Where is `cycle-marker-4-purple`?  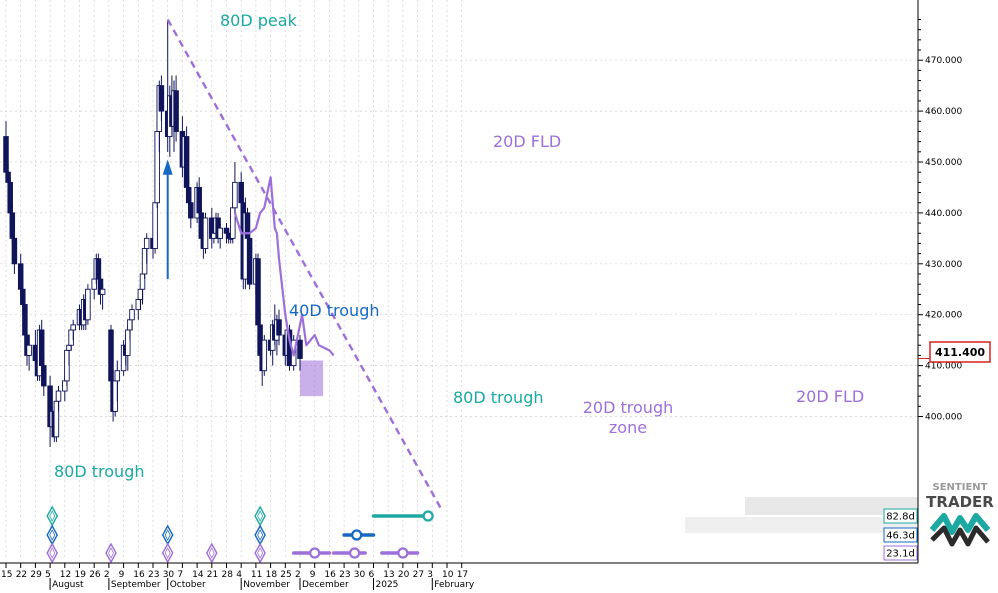
cycle-marker-4-purple is located at coordinates (260, 553).